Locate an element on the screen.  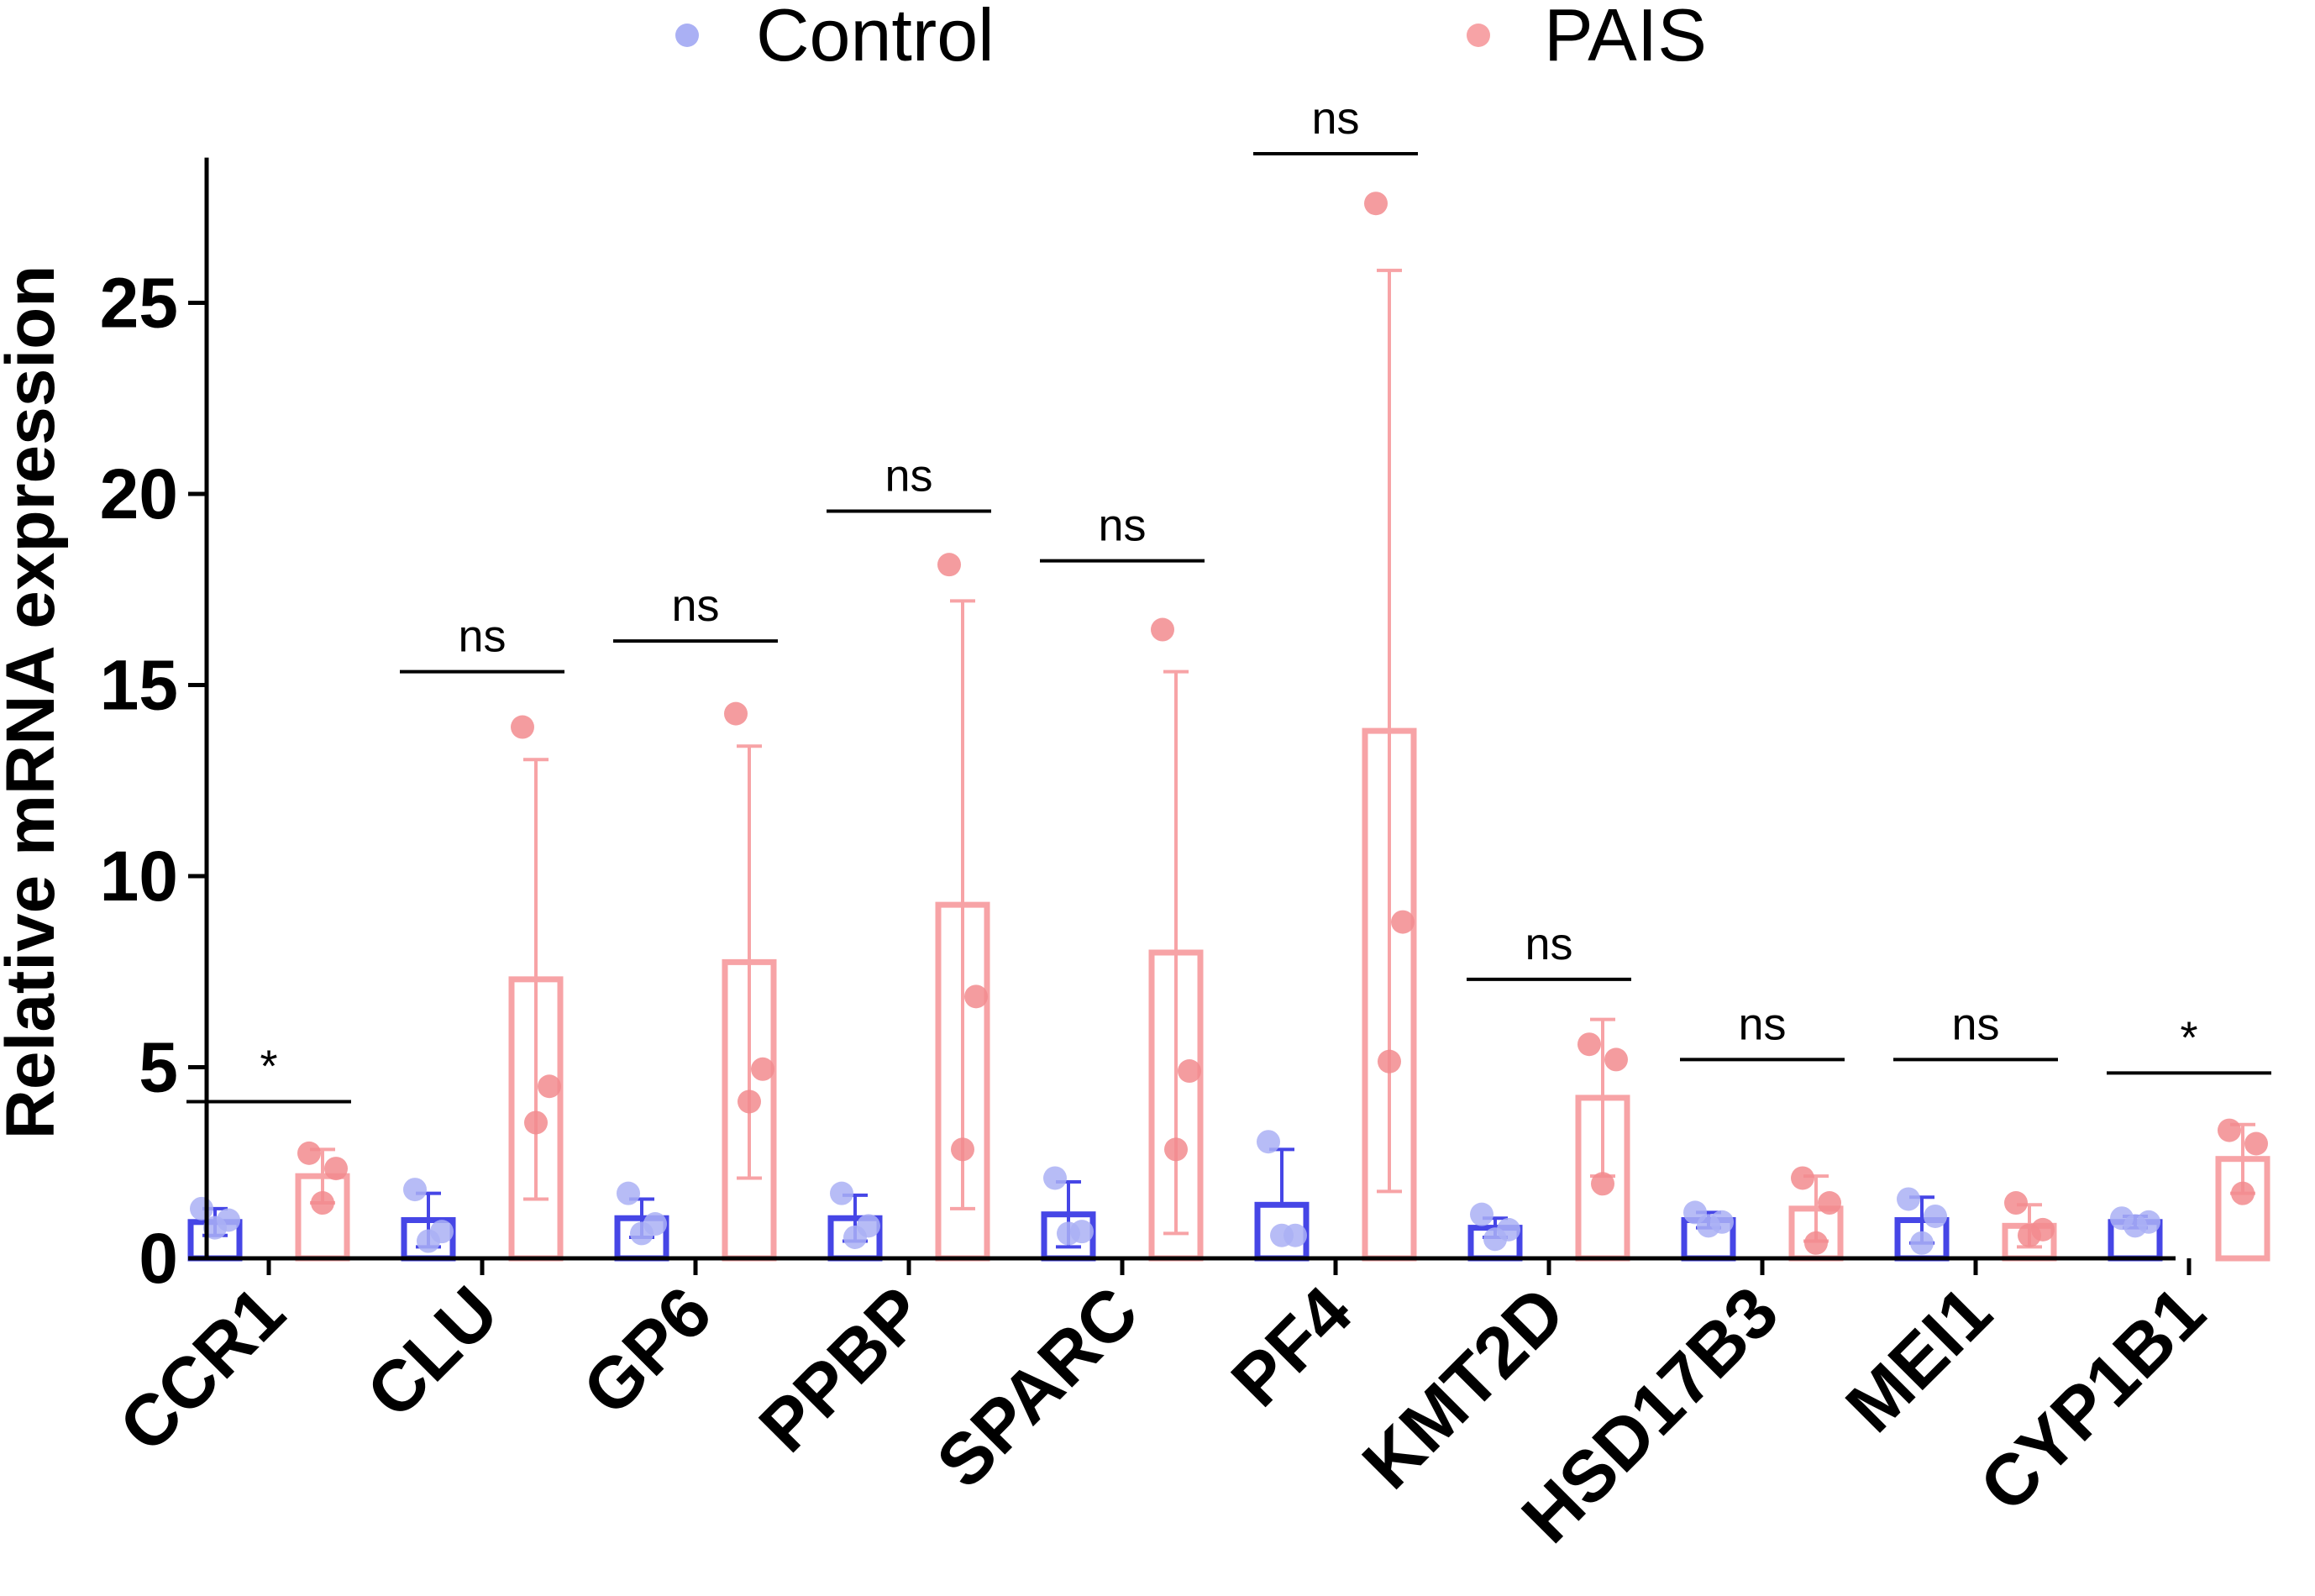
y-tick-label-5: 5 is located at coordinates (158, 1067).